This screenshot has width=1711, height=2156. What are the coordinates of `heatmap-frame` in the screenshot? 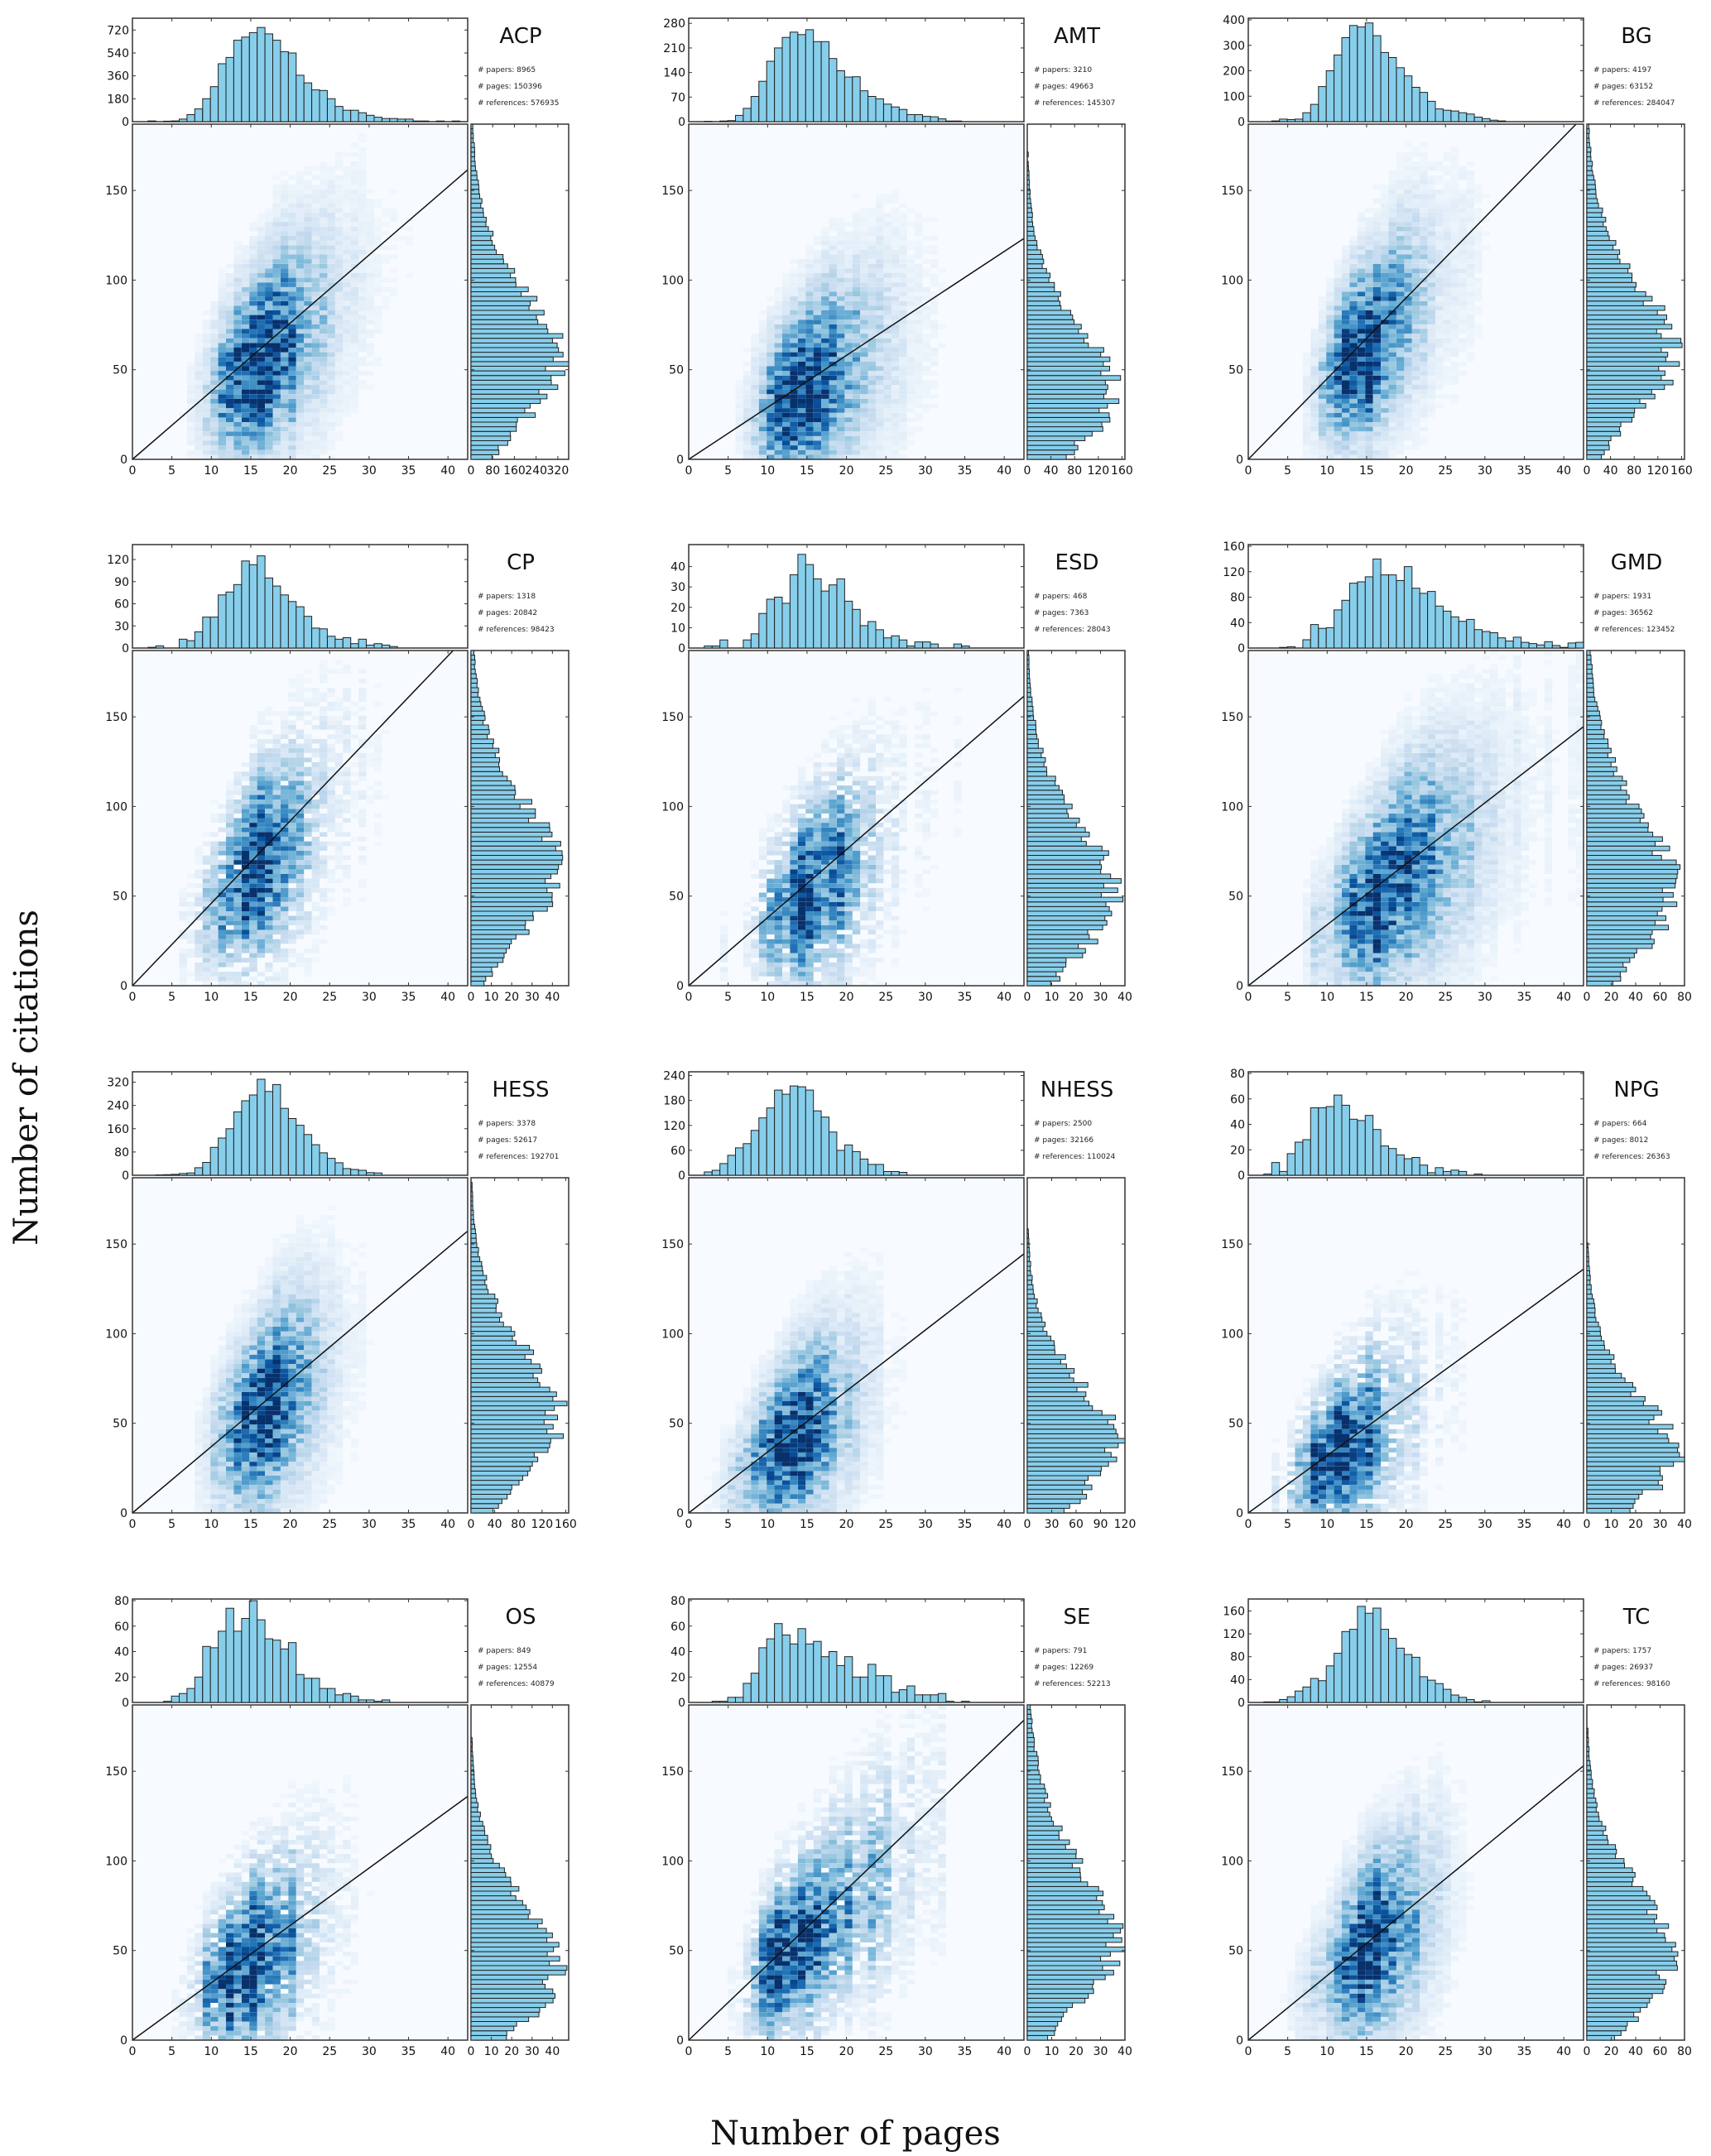 It's located at (856, 291).